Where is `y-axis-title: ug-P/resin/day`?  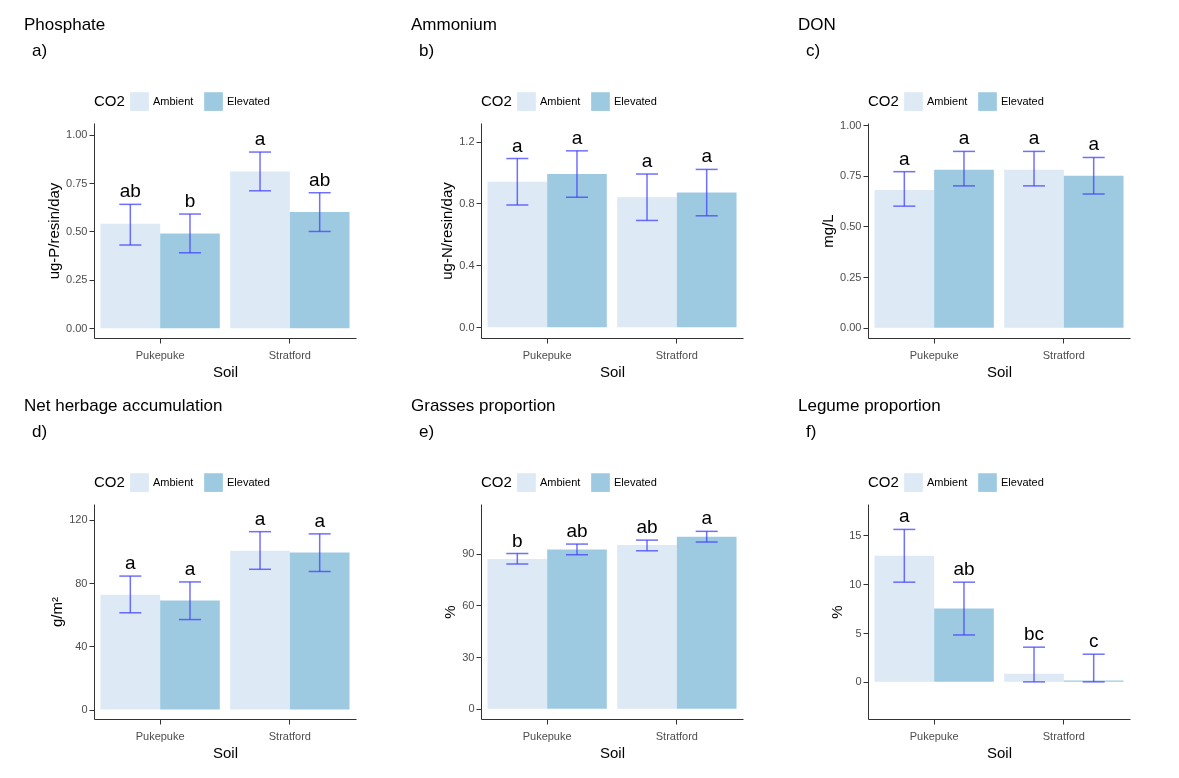 y-axis-title: ug-P/resin/day is located at coordinates (54, 231).